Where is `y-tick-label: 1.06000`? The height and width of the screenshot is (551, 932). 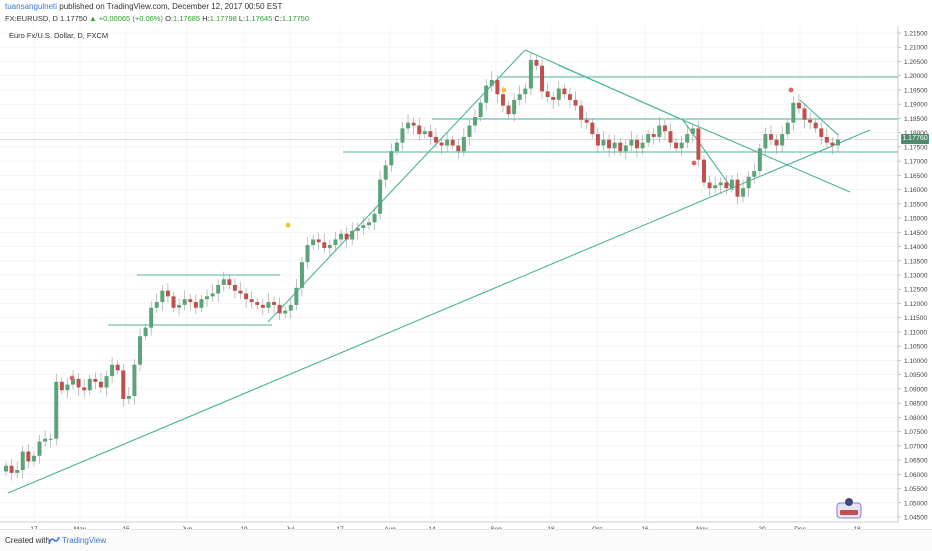
y-tick-label: 1.06000 is located at coordinates (916, 475).